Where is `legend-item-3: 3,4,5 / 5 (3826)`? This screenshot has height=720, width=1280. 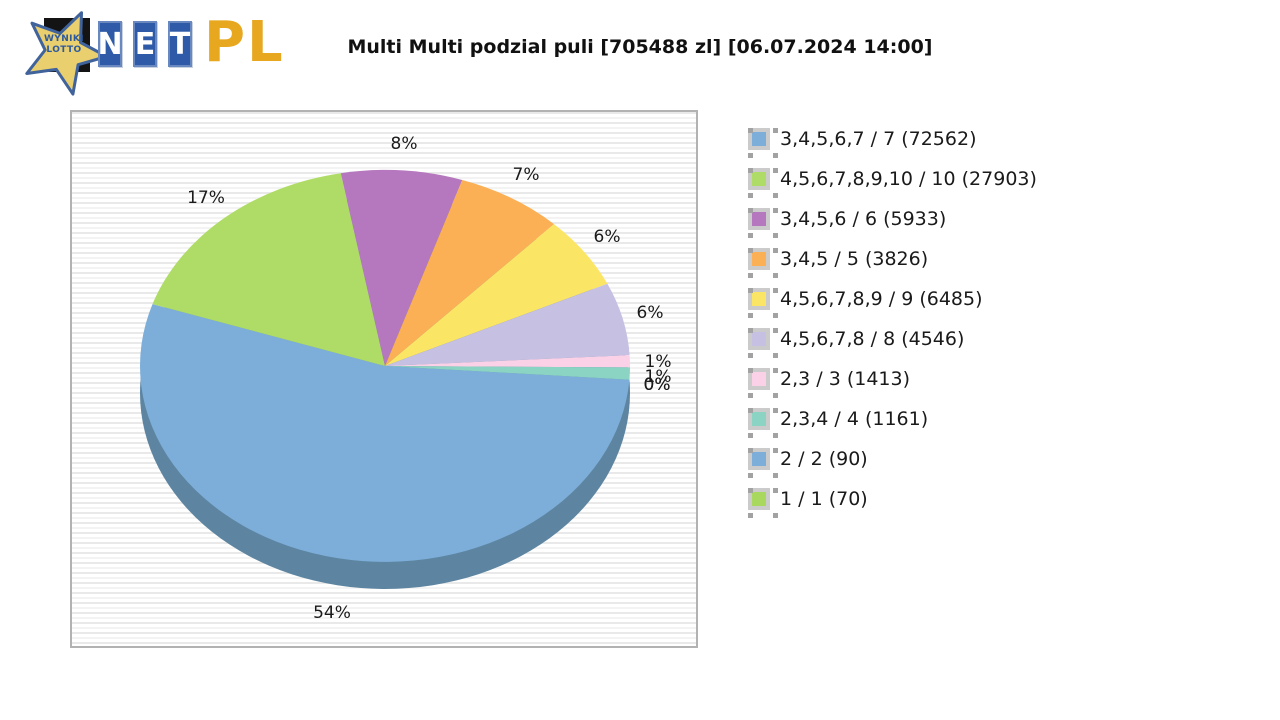
legend-item-3: 3,4,5 / 5 (3826) is located at coordinates (892, 259).